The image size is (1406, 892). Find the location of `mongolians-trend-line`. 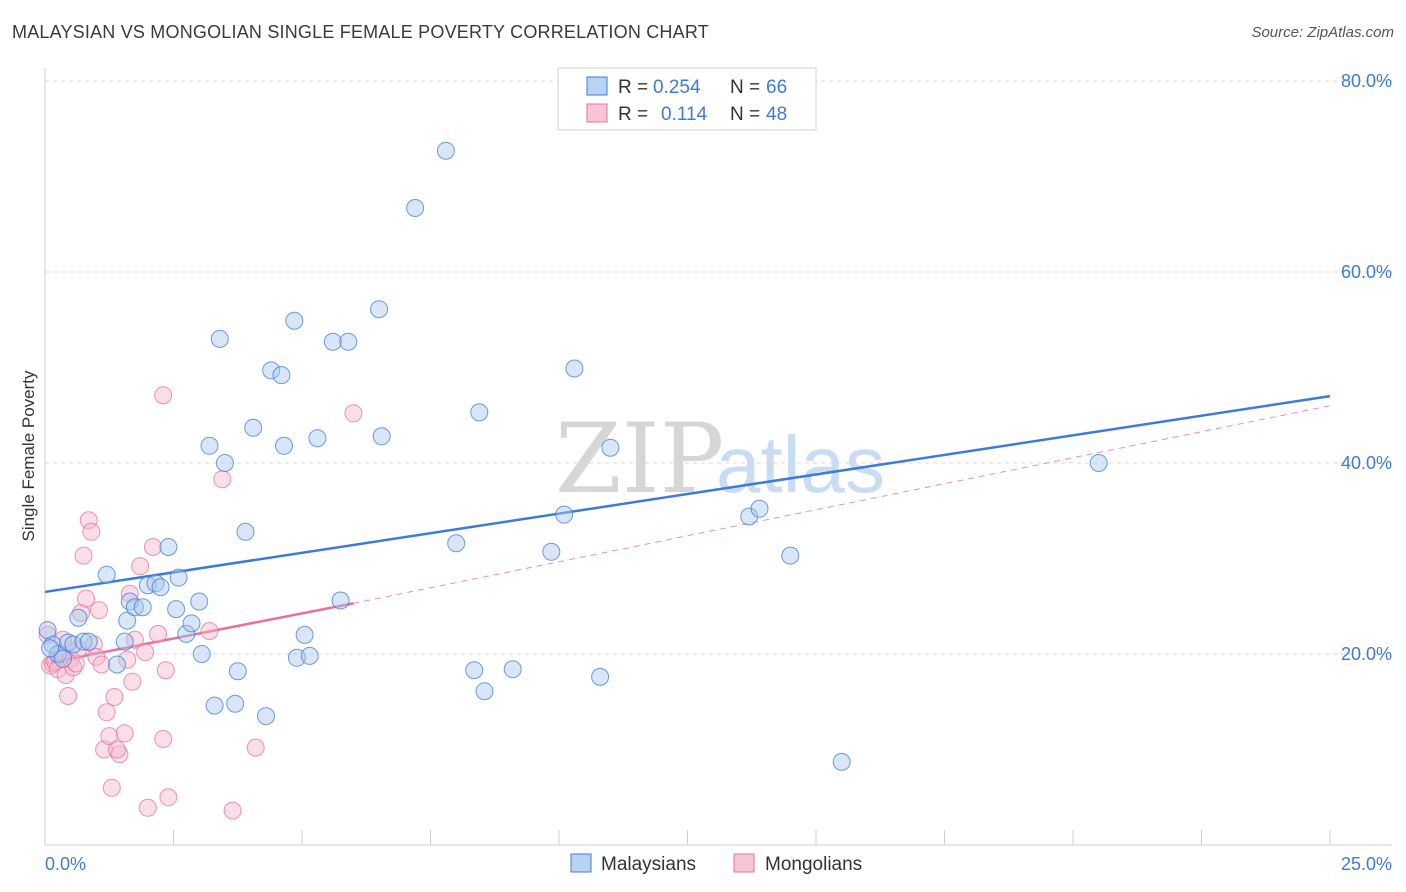

mongolians-trend-line is located at coordinates (199, 633).